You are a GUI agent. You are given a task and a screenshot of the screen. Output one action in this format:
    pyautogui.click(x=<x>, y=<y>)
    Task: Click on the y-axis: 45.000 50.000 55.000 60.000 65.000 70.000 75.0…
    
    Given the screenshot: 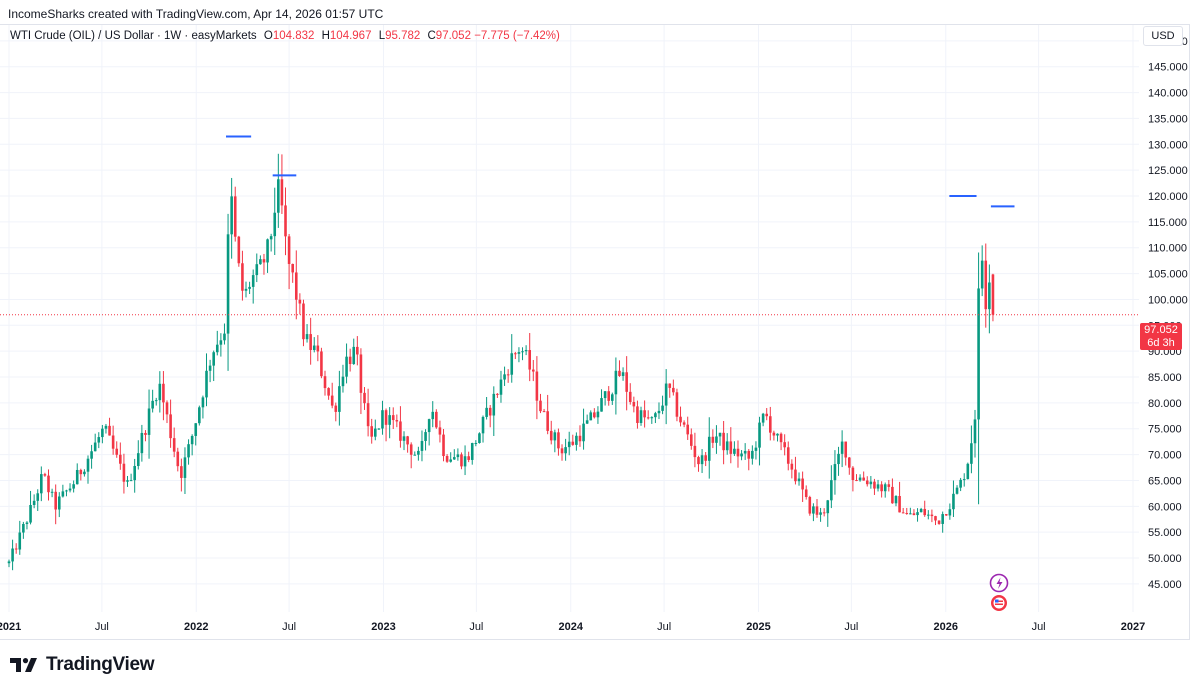 What is the action you would take?
    pyautogui.click(x=1168, y=313)
    